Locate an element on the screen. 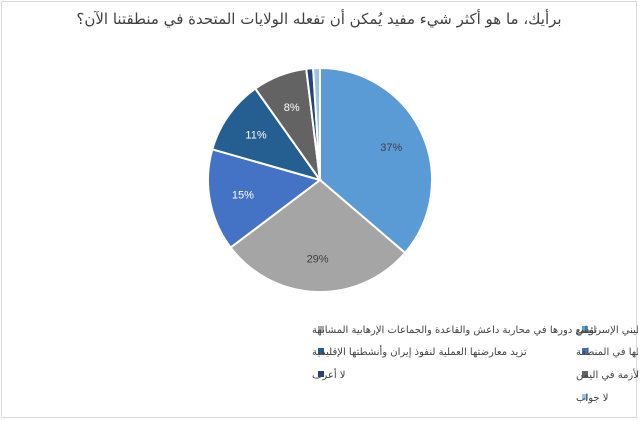 The height and width of the screenshot is (421, 640). slice-value-label-3: 11% is located at coordinates (255, 136).